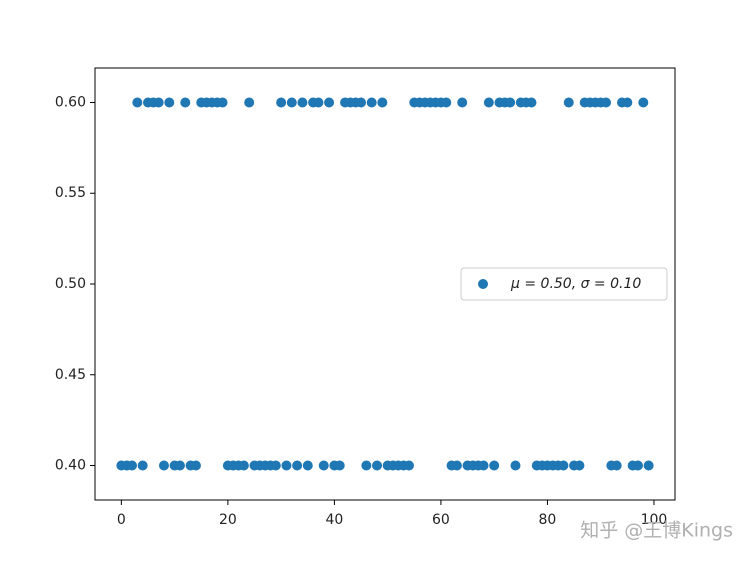 This screenshot has width=750, height=563. Describe the element at coordinates (70, 375) in the screenshot. I see `y-tick-label: 0.45` at that location.